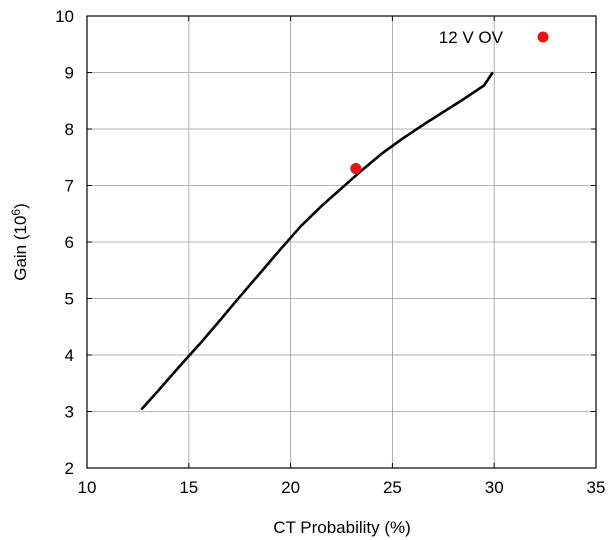 Image resolution: width=609 pixels, height=540 pixels. What do you see at coordinates (69, 186) in the screenshot?
I see `y-tick-label: 7` at bounding box center [69, 186].